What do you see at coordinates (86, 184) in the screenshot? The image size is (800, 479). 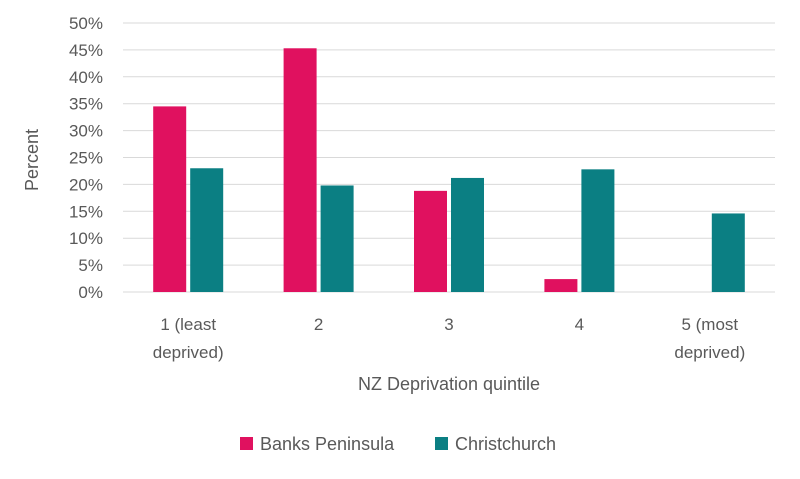 I see `y-tick-label: 20%` at bounding box center [86, 184].